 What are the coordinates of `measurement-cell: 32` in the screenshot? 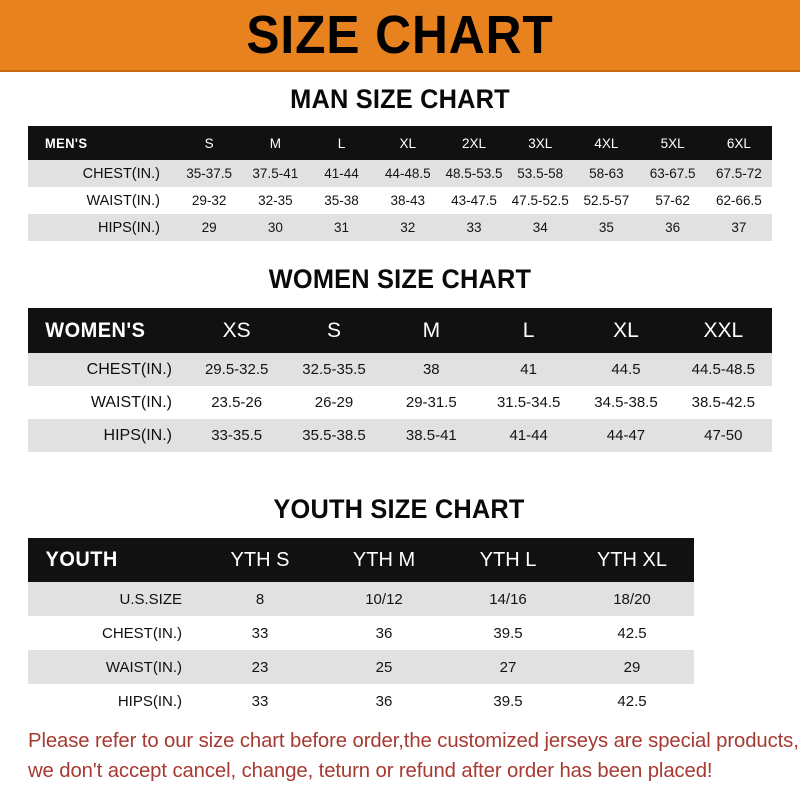 It's located at (408, 227).